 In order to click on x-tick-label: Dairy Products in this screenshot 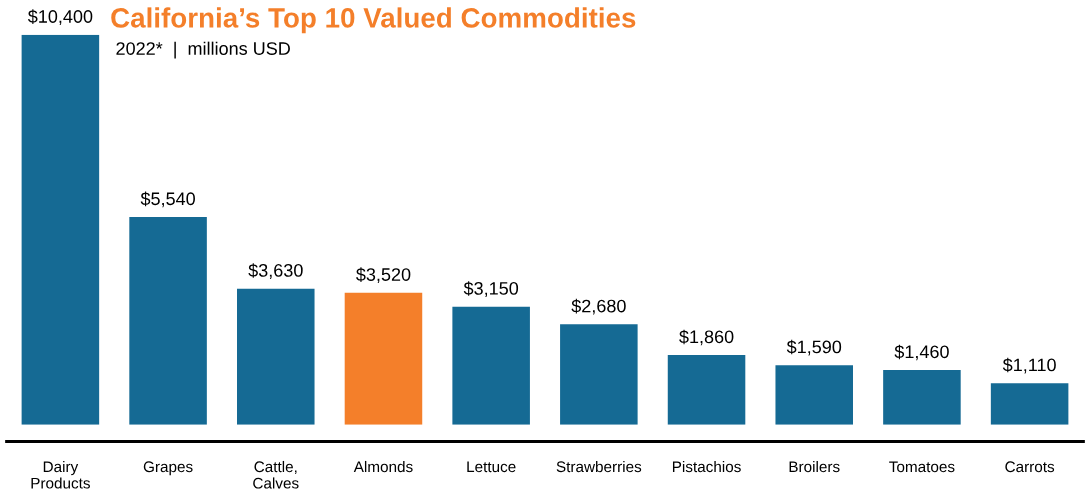, I will do `click(60, 474)`.